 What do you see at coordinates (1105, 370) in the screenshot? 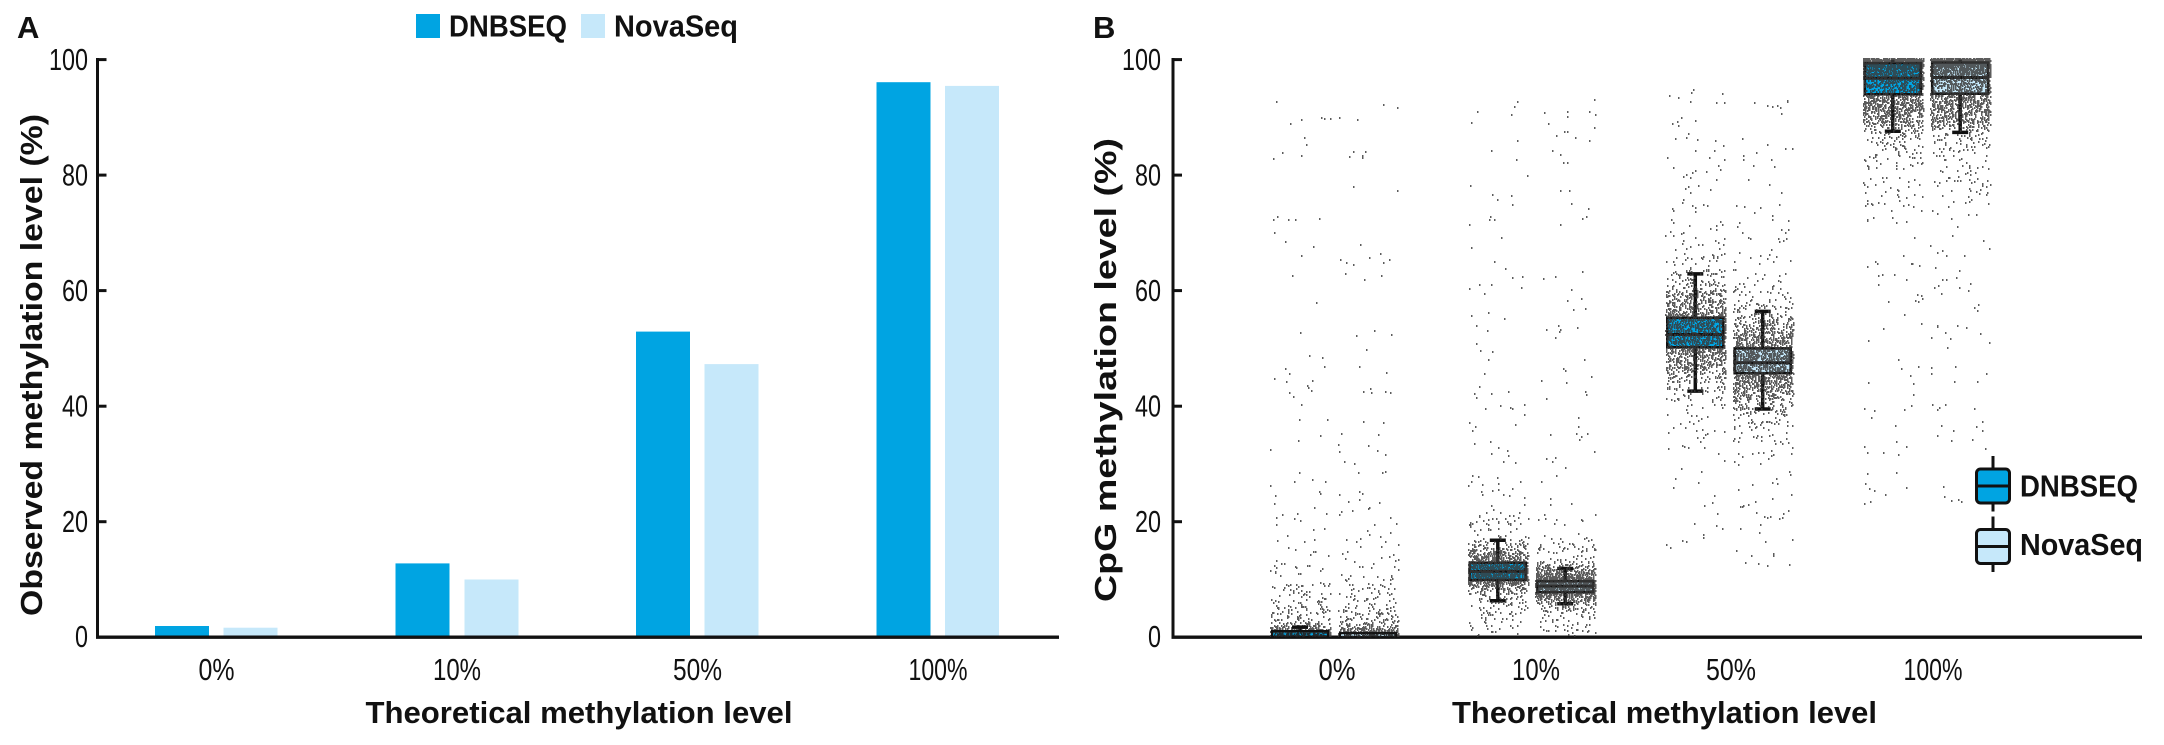
I see `svg-text: CpG methylation level (%)` at bounding box center [1105, 370].